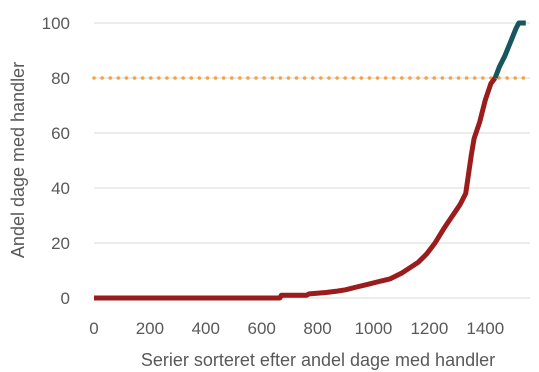  What do you see at coordinates (56, 23) in the screenshot?
I see `y-tick-label: 100` at bounding box center [56, 23].